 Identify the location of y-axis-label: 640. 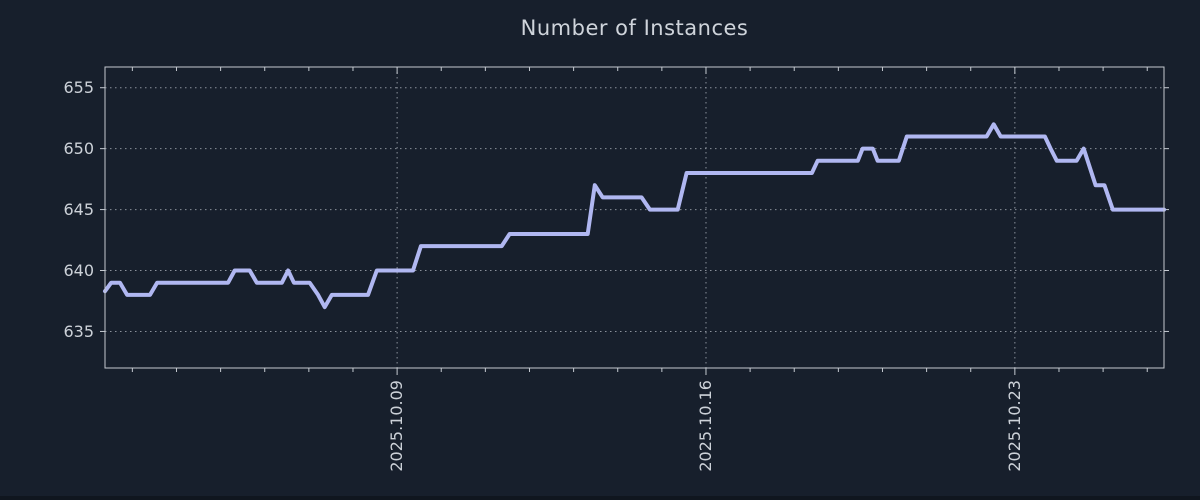
(78, 270).